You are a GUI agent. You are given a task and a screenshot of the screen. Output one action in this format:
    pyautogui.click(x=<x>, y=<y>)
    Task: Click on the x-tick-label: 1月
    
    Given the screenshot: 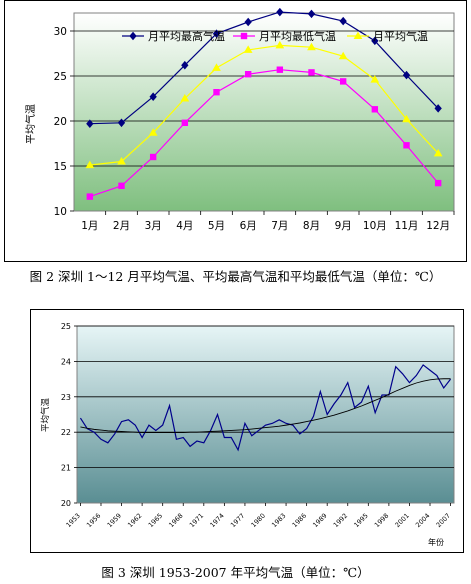 What is the action you would take?
    pyautogui.click(x=89, y=226)
    